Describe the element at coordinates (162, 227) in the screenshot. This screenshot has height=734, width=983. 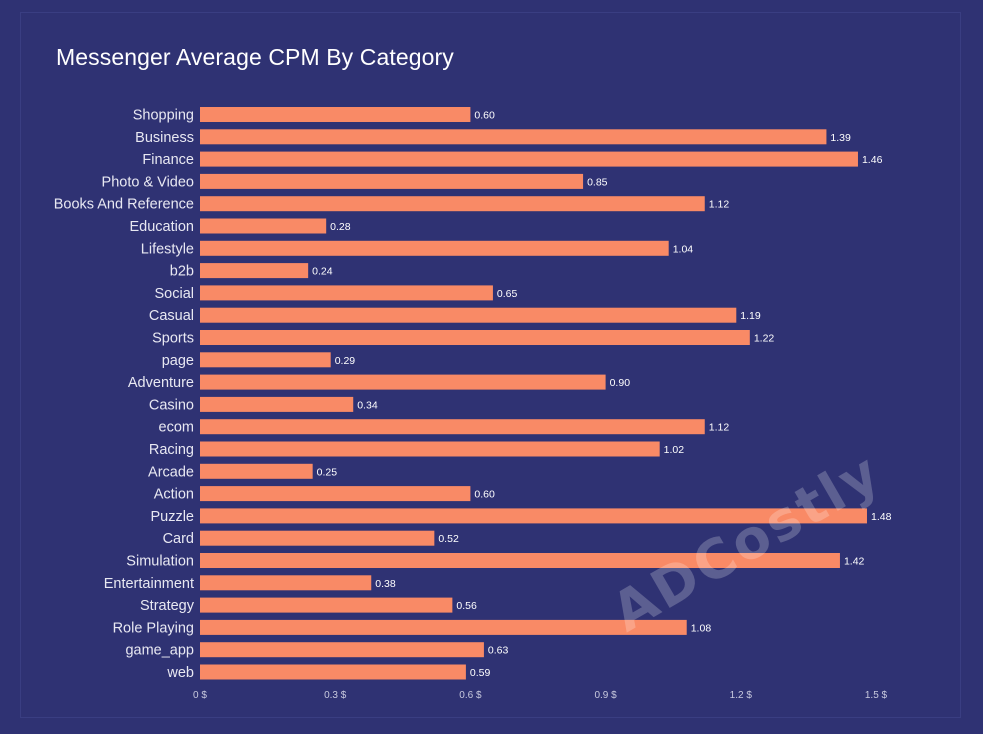
I see `category-label: Education` at that location.